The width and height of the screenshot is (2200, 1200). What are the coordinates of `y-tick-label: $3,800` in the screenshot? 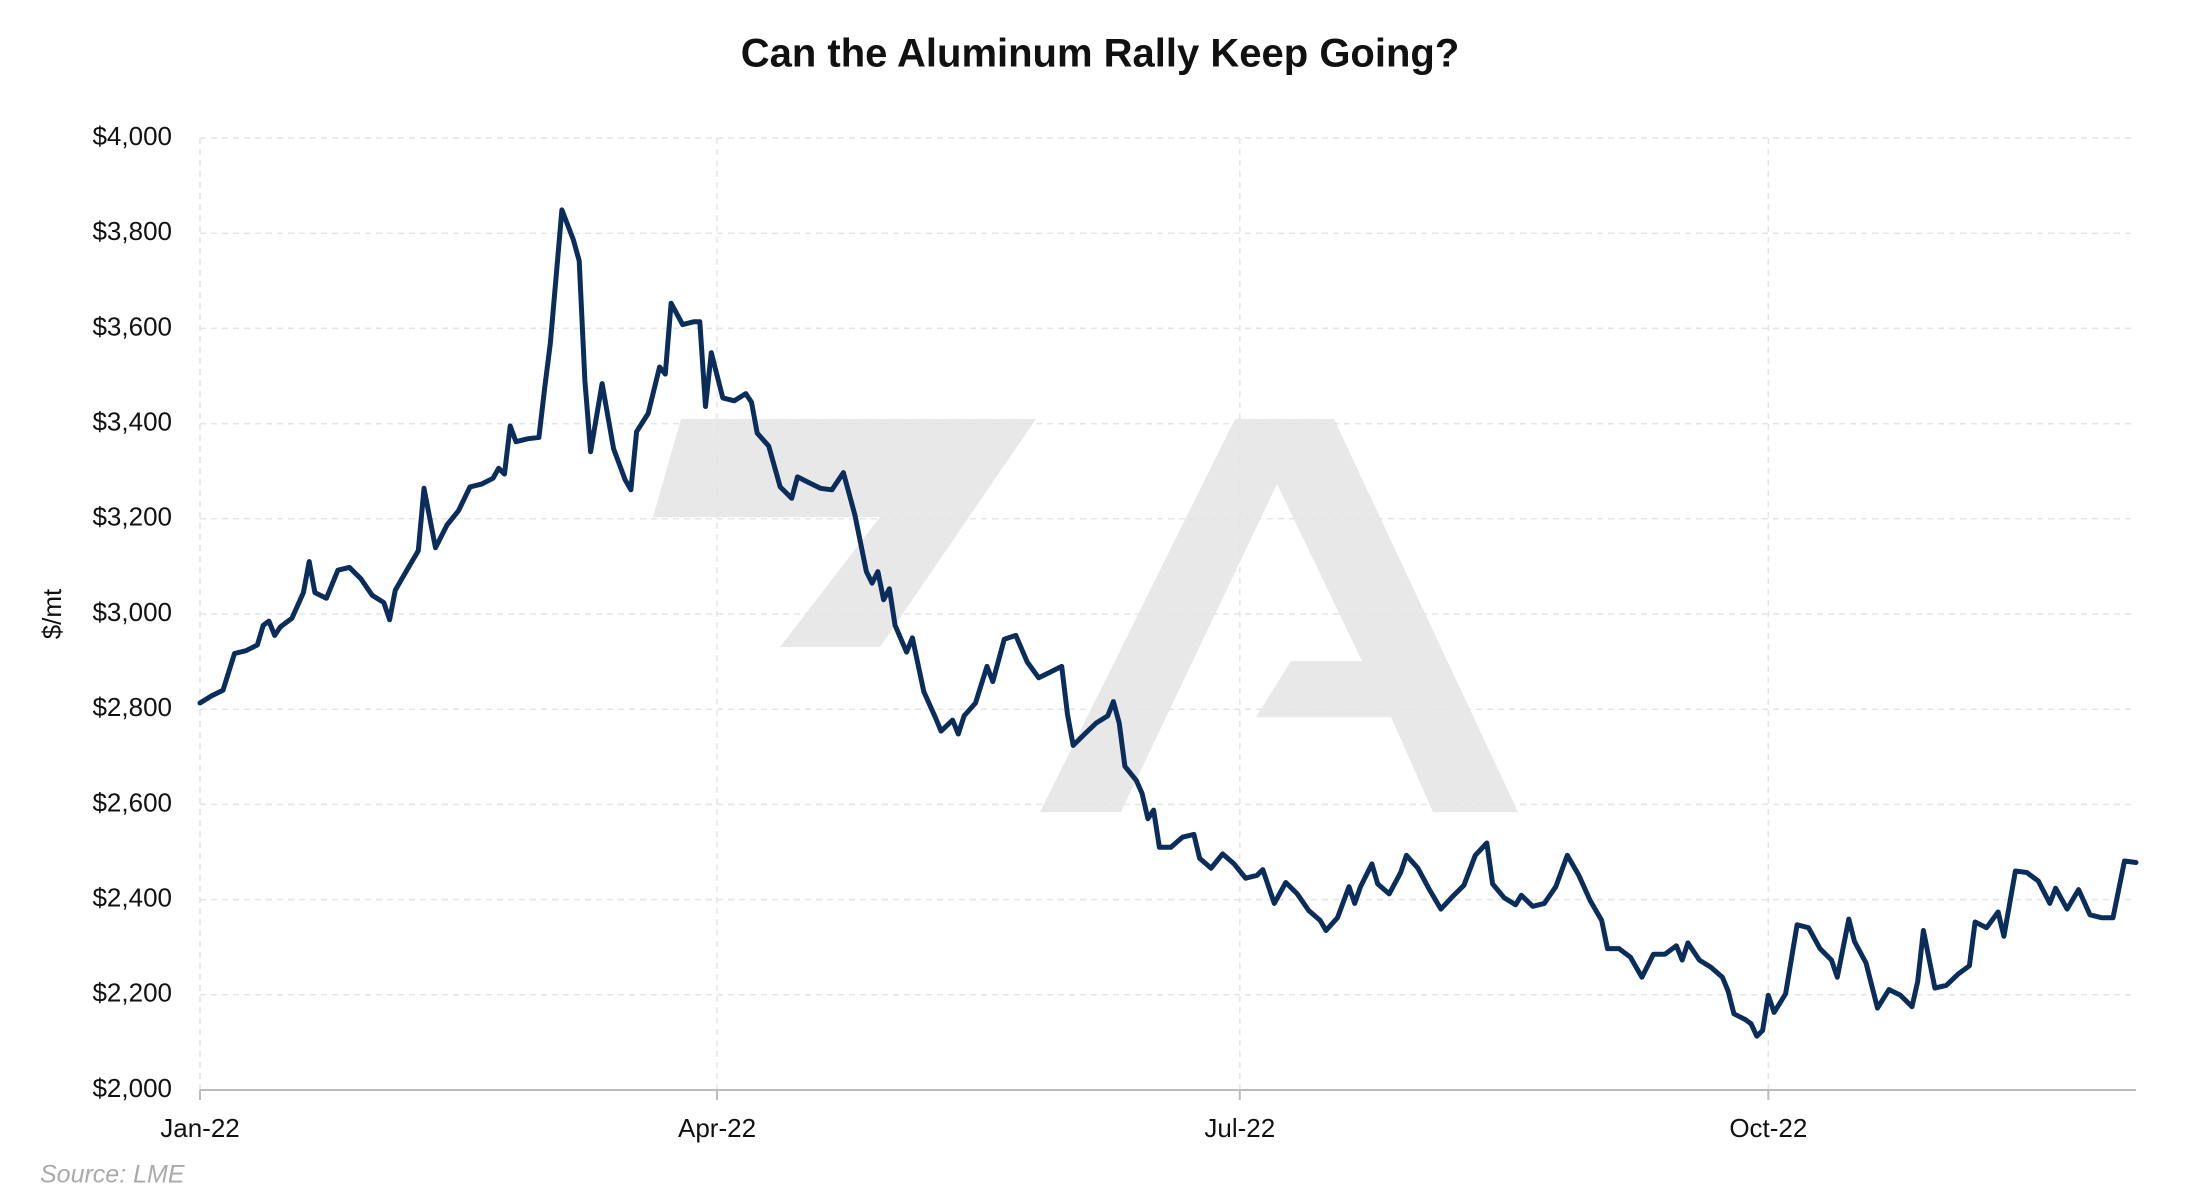 It's located at (132, 231).